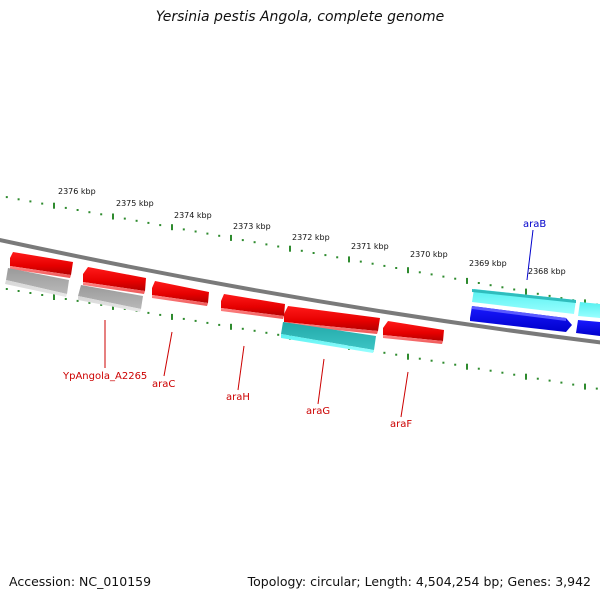 The height and width of the screenshot is (600, 600). I want to click on gene-label-arac: araC, so click(163, 384).